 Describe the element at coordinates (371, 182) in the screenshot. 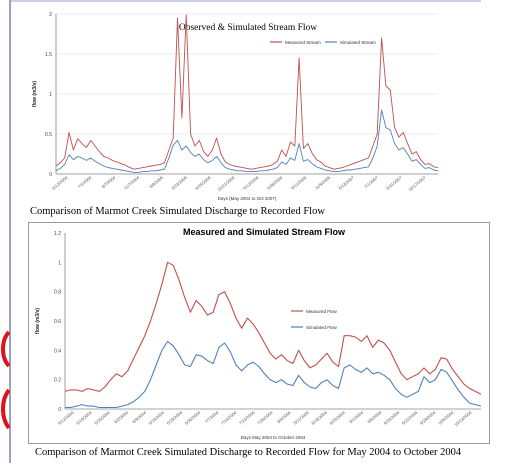

I see `x-tick-label: 7/1/2007` at that location.